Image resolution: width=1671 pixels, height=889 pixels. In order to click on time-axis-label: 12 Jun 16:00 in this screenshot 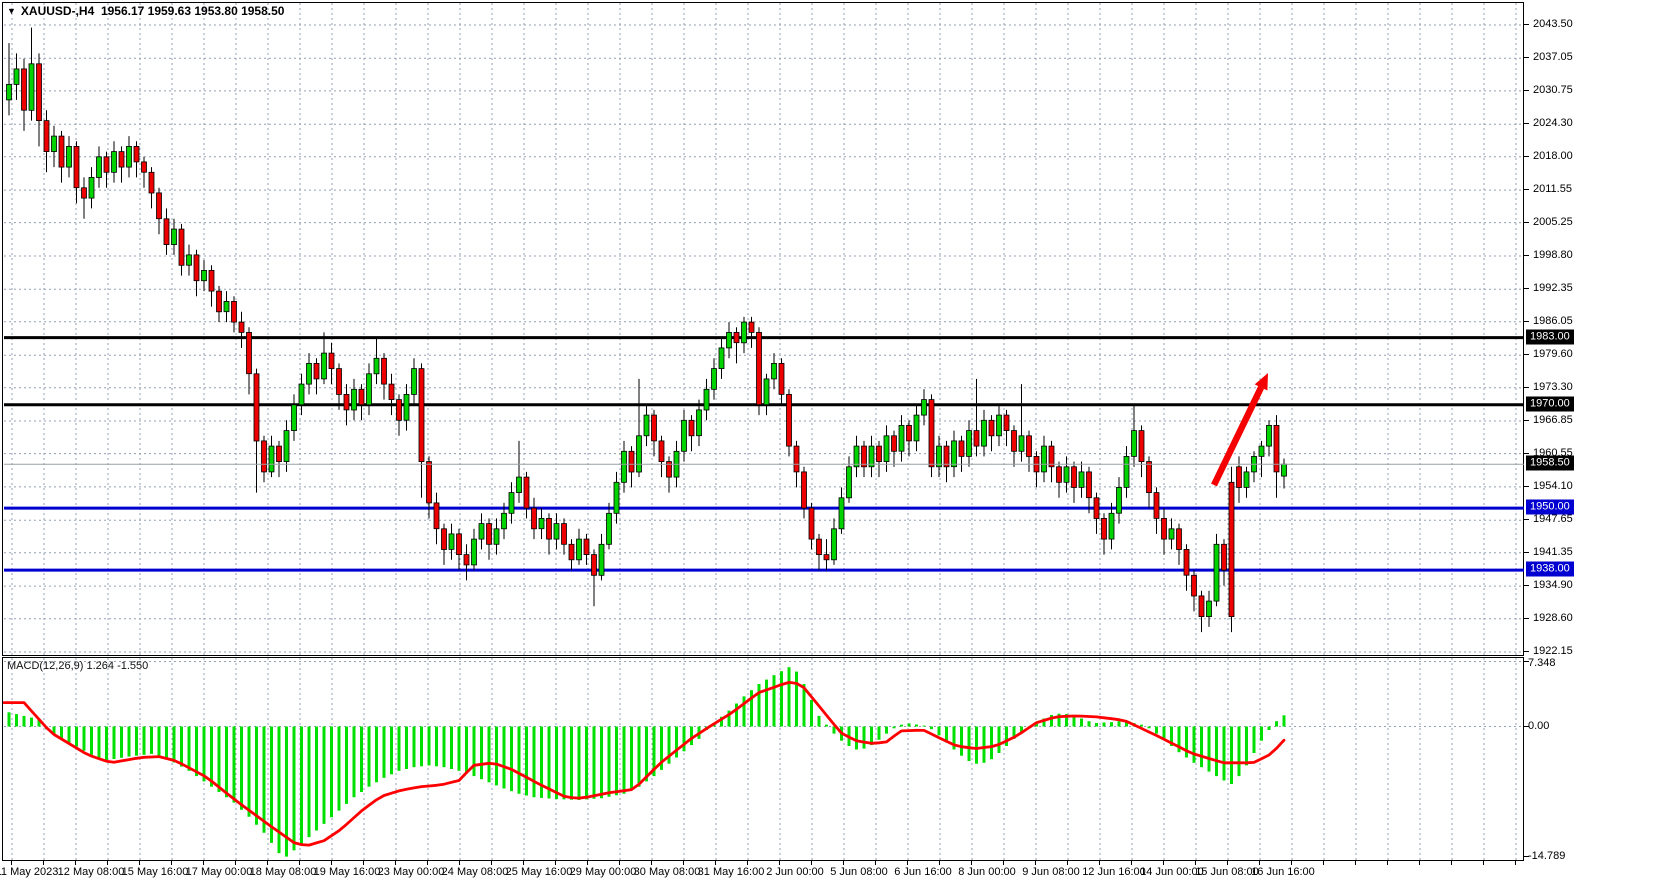, I will do `click(1114, 872)`.